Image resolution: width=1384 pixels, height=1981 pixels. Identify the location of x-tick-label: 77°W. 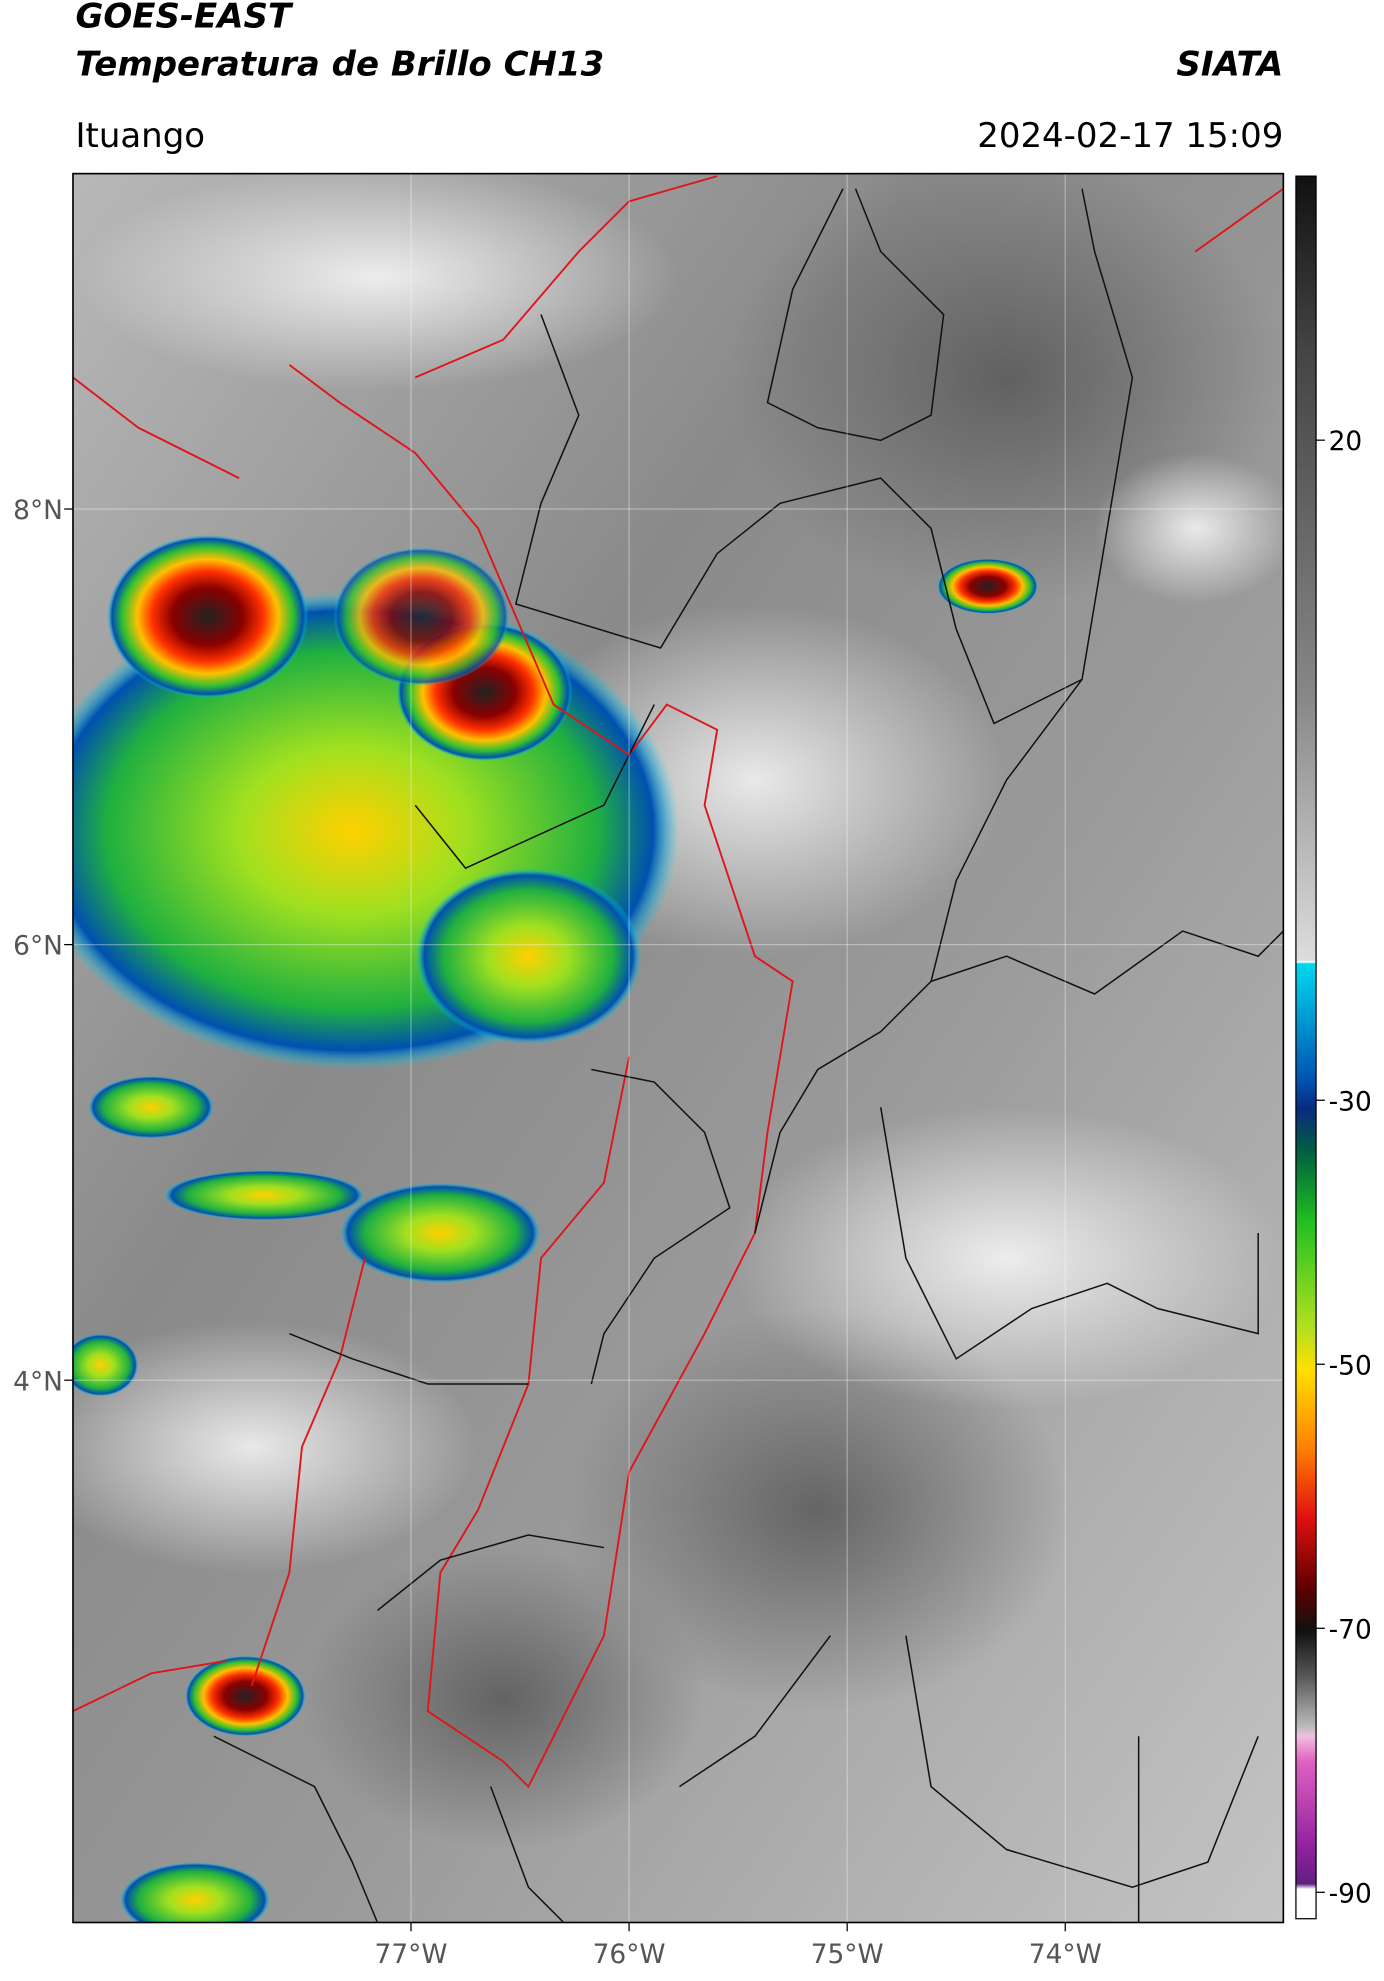
(411, 1954).